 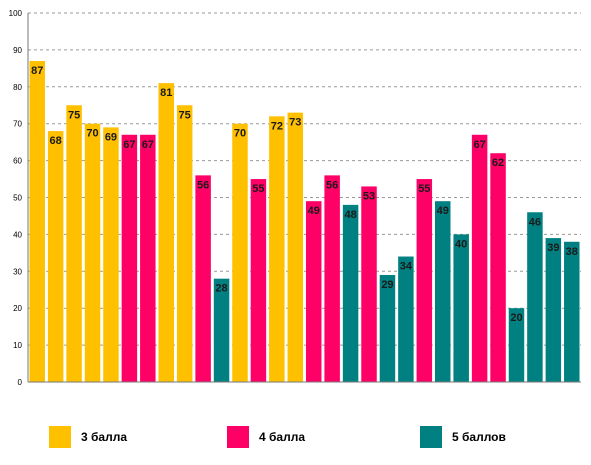 What do you see at coordinates (17, 234) in the screenshot?
I see `y-tick-label: 40` at bounding box center [17, 234].